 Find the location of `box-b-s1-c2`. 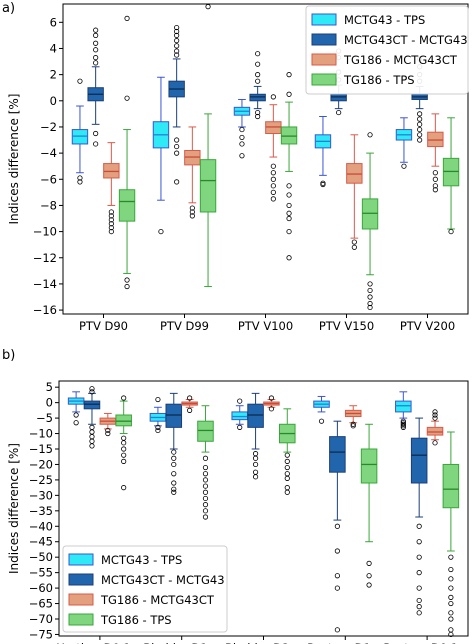

box-b-s1-c2 is located at coordinates (255, 436).